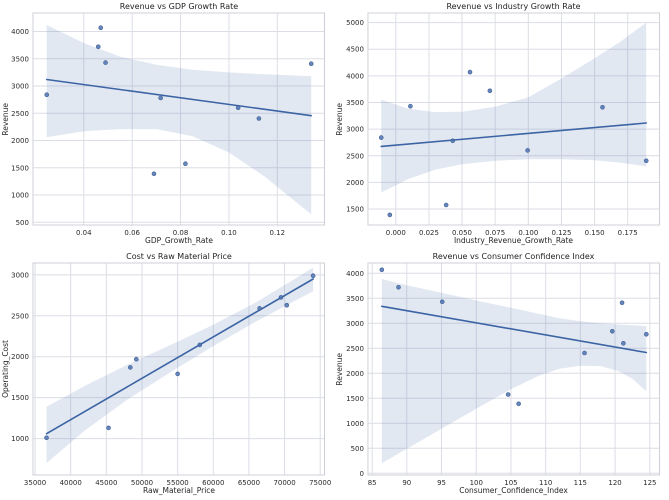  Describe the element at coordinates (510, 483) in the screenshot. I see `x-tick-label: 105` at that location.